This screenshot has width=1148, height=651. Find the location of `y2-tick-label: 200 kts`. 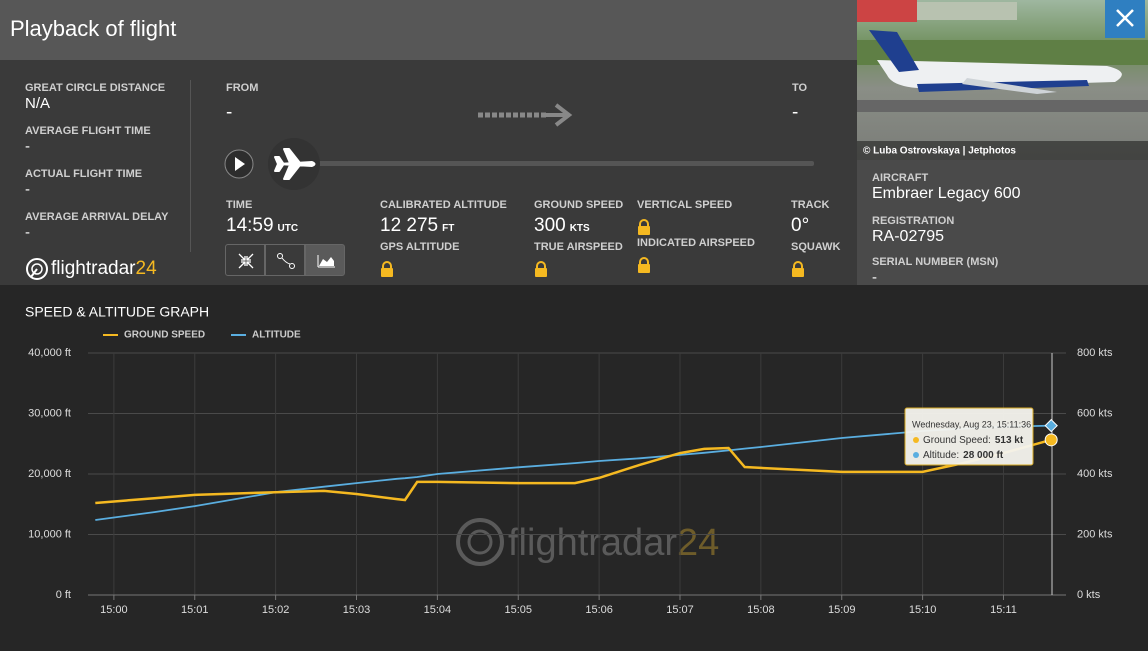

y2-tick-label: 200 kts is located at coordinates (1095, 534).